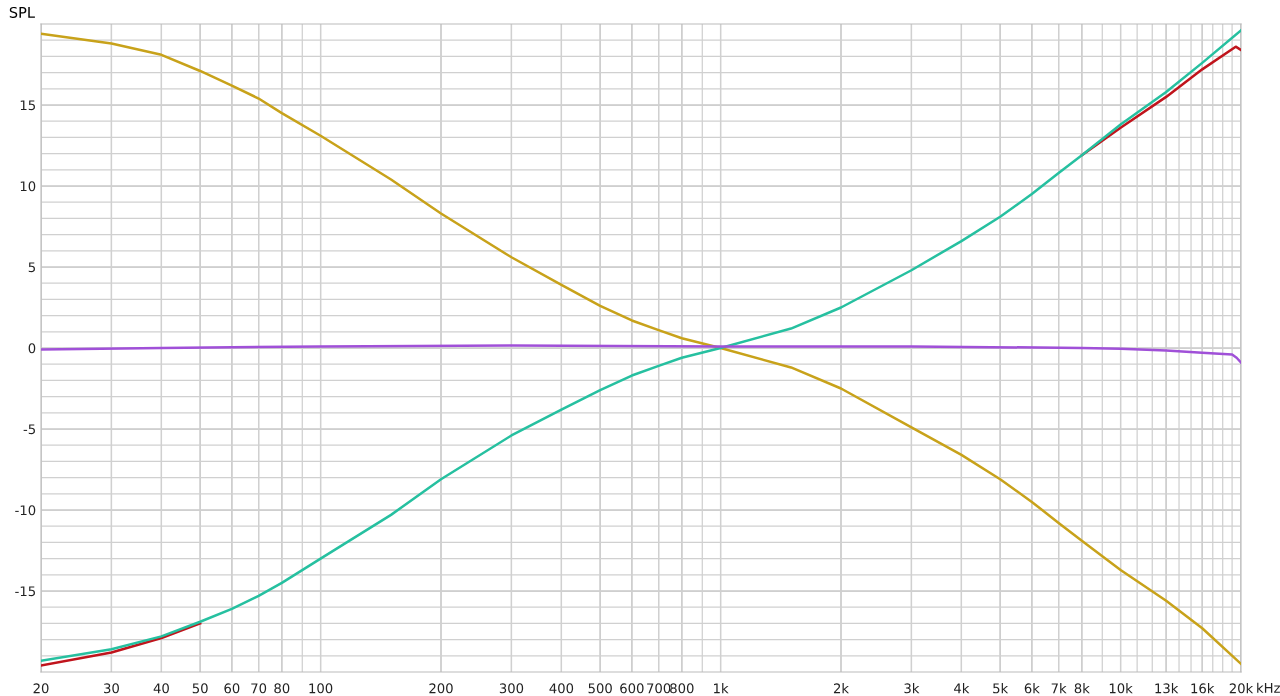  Describe the element at coordinates (29, 429) in the screenshot. I see `y-tick-label: -5` at that location.